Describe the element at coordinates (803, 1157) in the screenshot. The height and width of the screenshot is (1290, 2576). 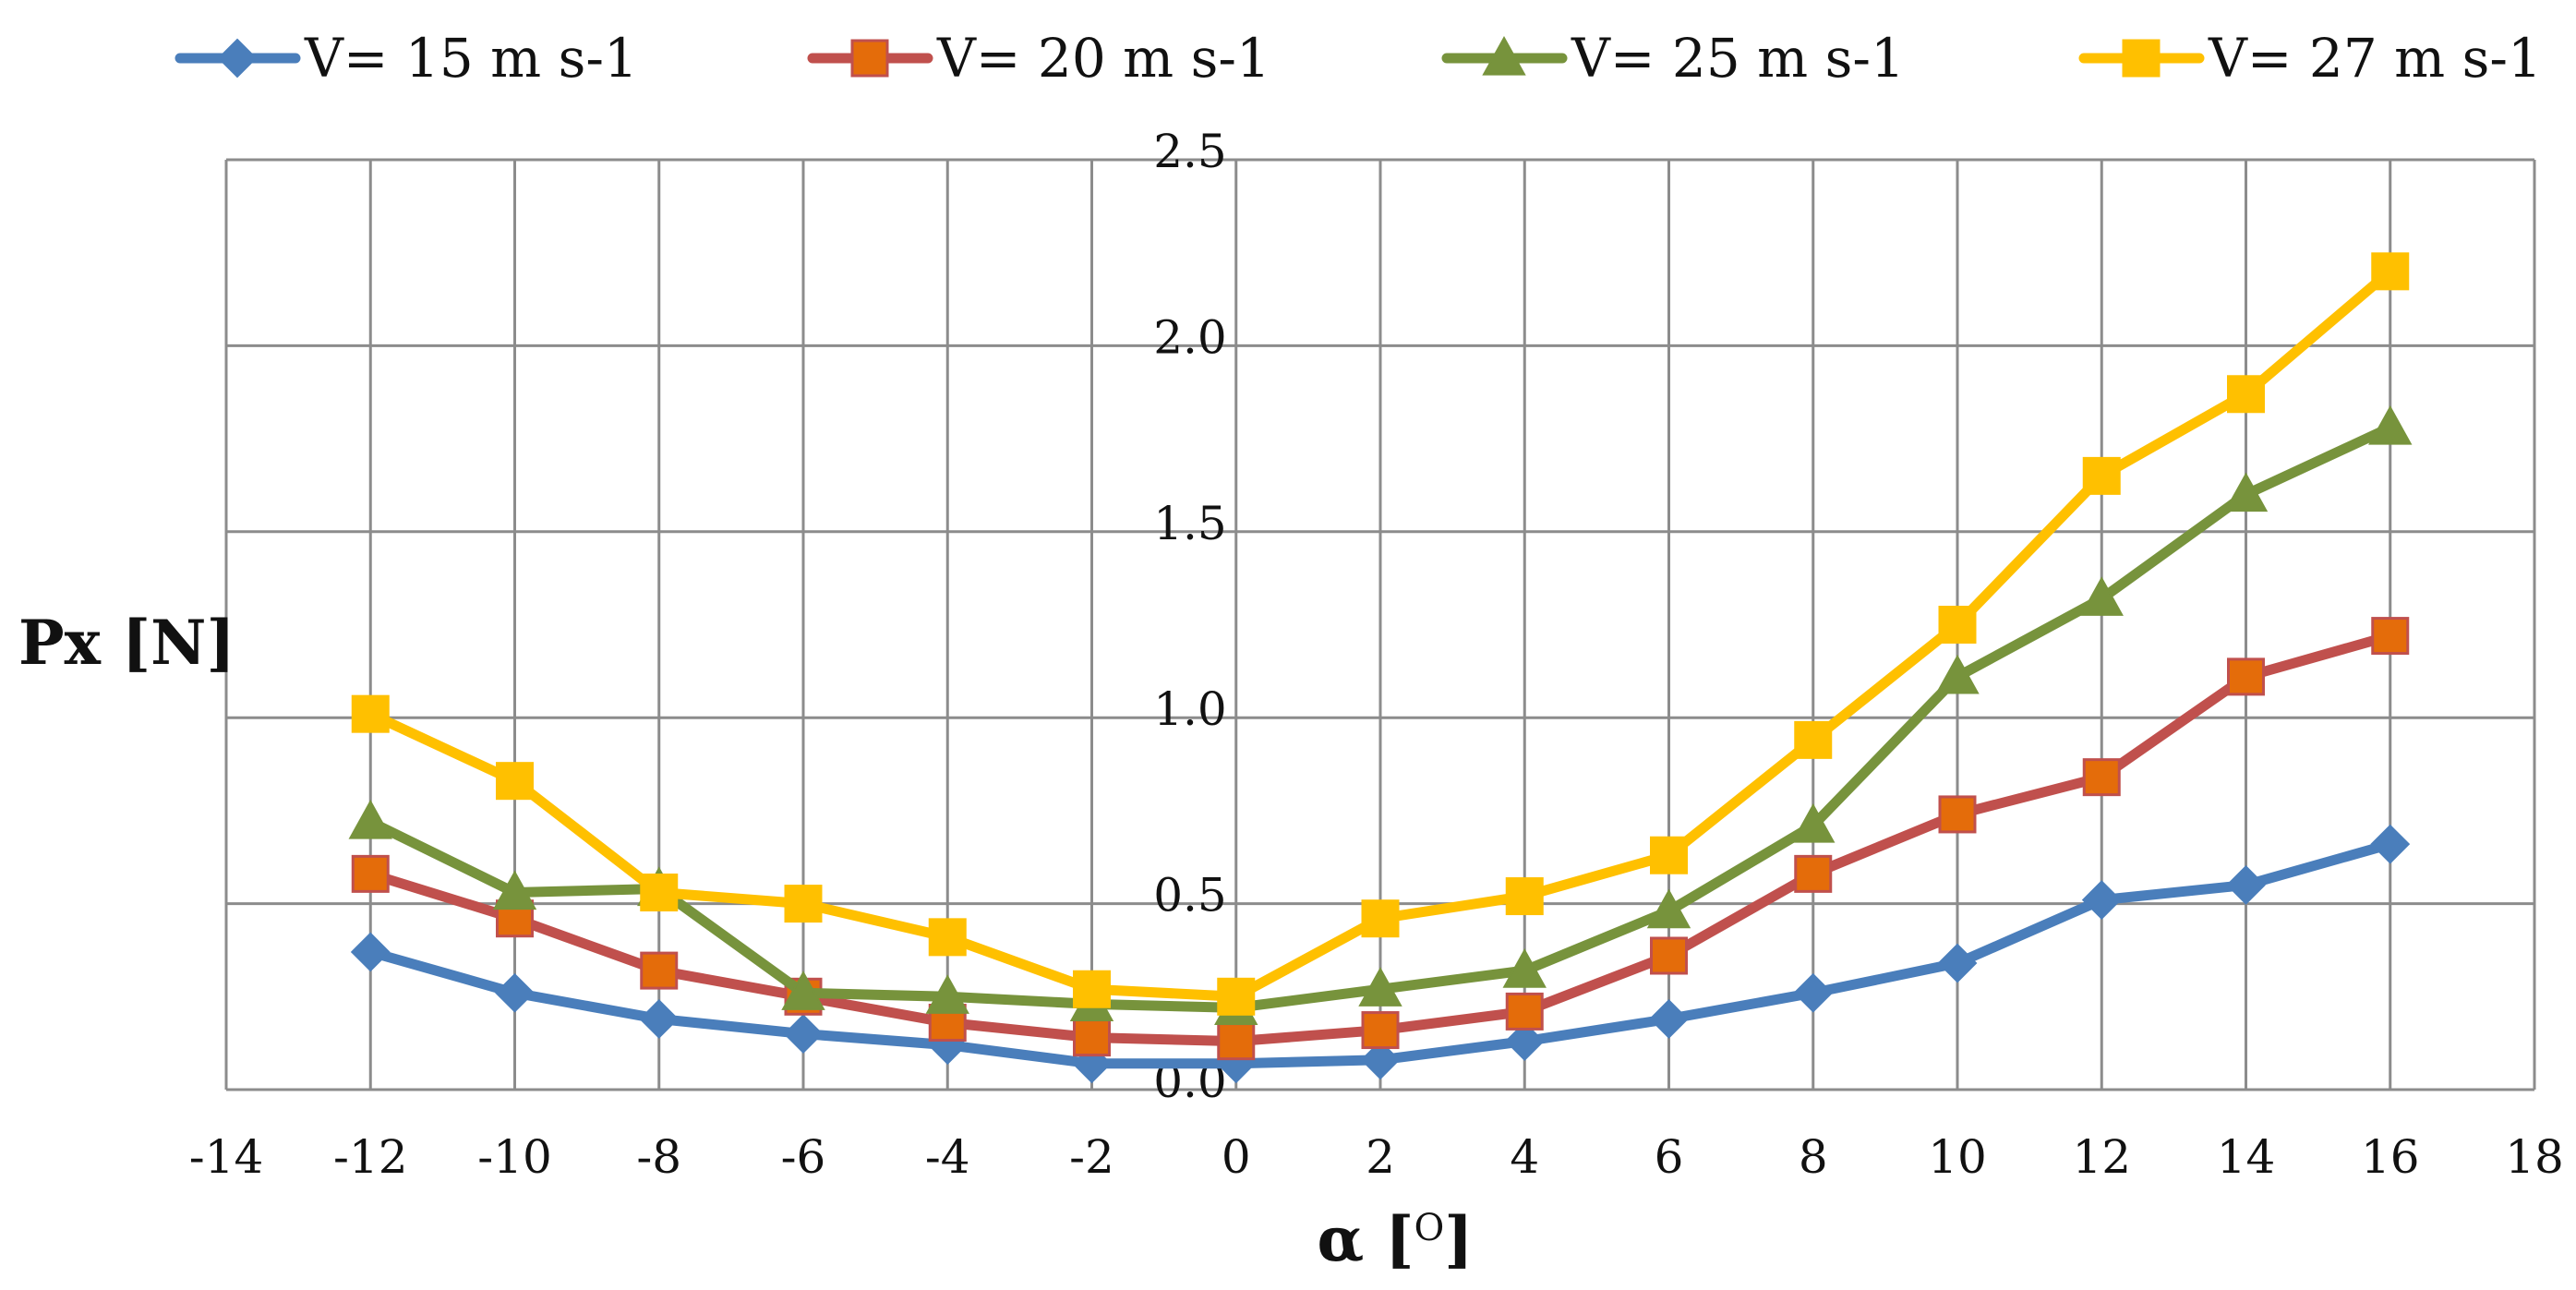
I see `x-tick-label: -6` at that location.